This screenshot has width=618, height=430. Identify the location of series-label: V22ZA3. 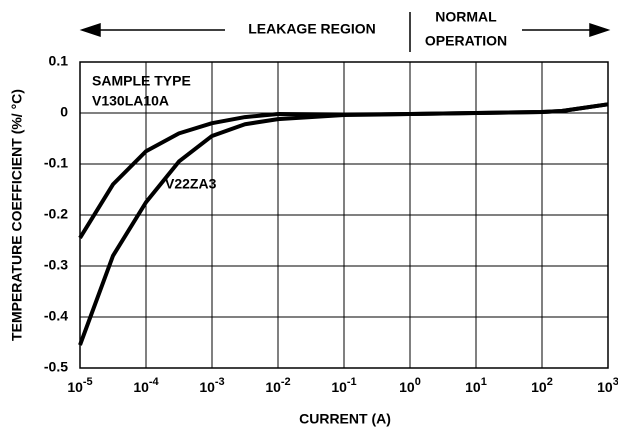
(191, 184).